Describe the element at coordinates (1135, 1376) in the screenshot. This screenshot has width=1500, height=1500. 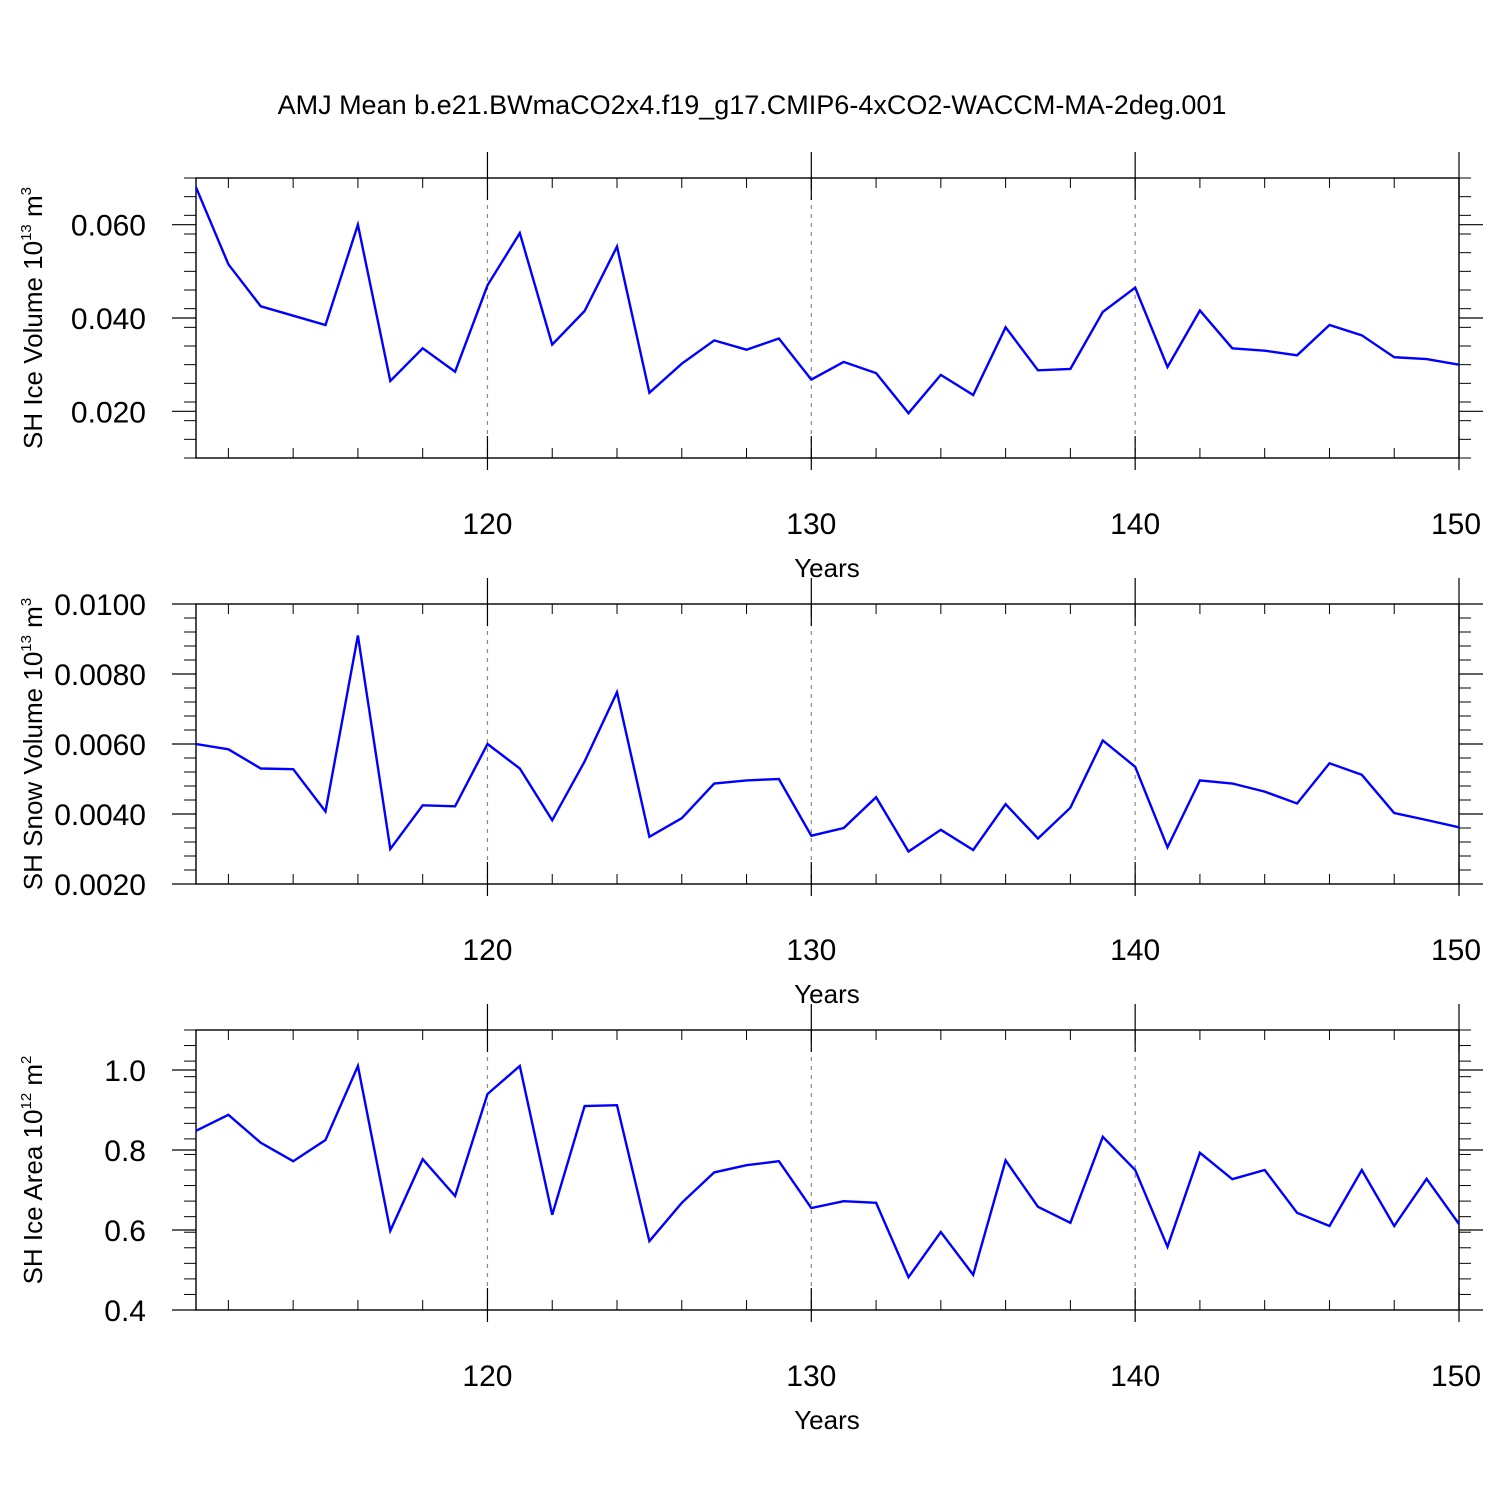
I see `ice-area-x-tick-label: 140` at that location.